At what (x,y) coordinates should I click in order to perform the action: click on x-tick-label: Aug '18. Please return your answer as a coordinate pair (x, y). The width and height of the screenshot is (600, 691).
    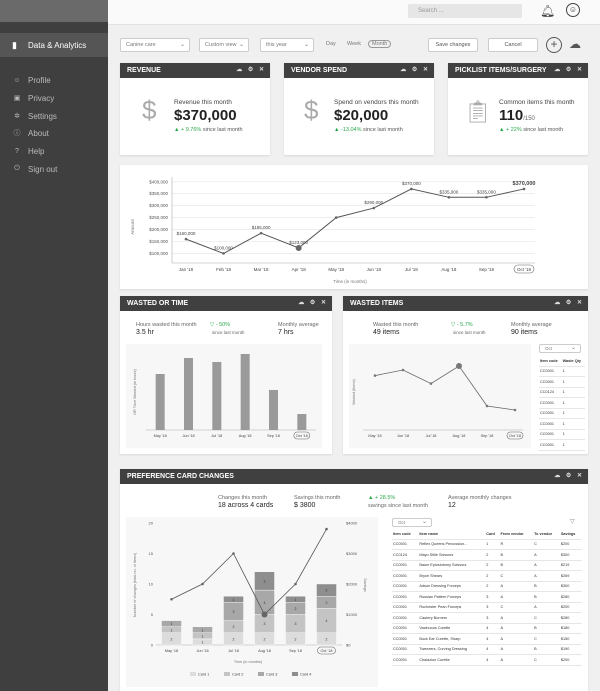
    Looking at the image, I should click on (459, 436).